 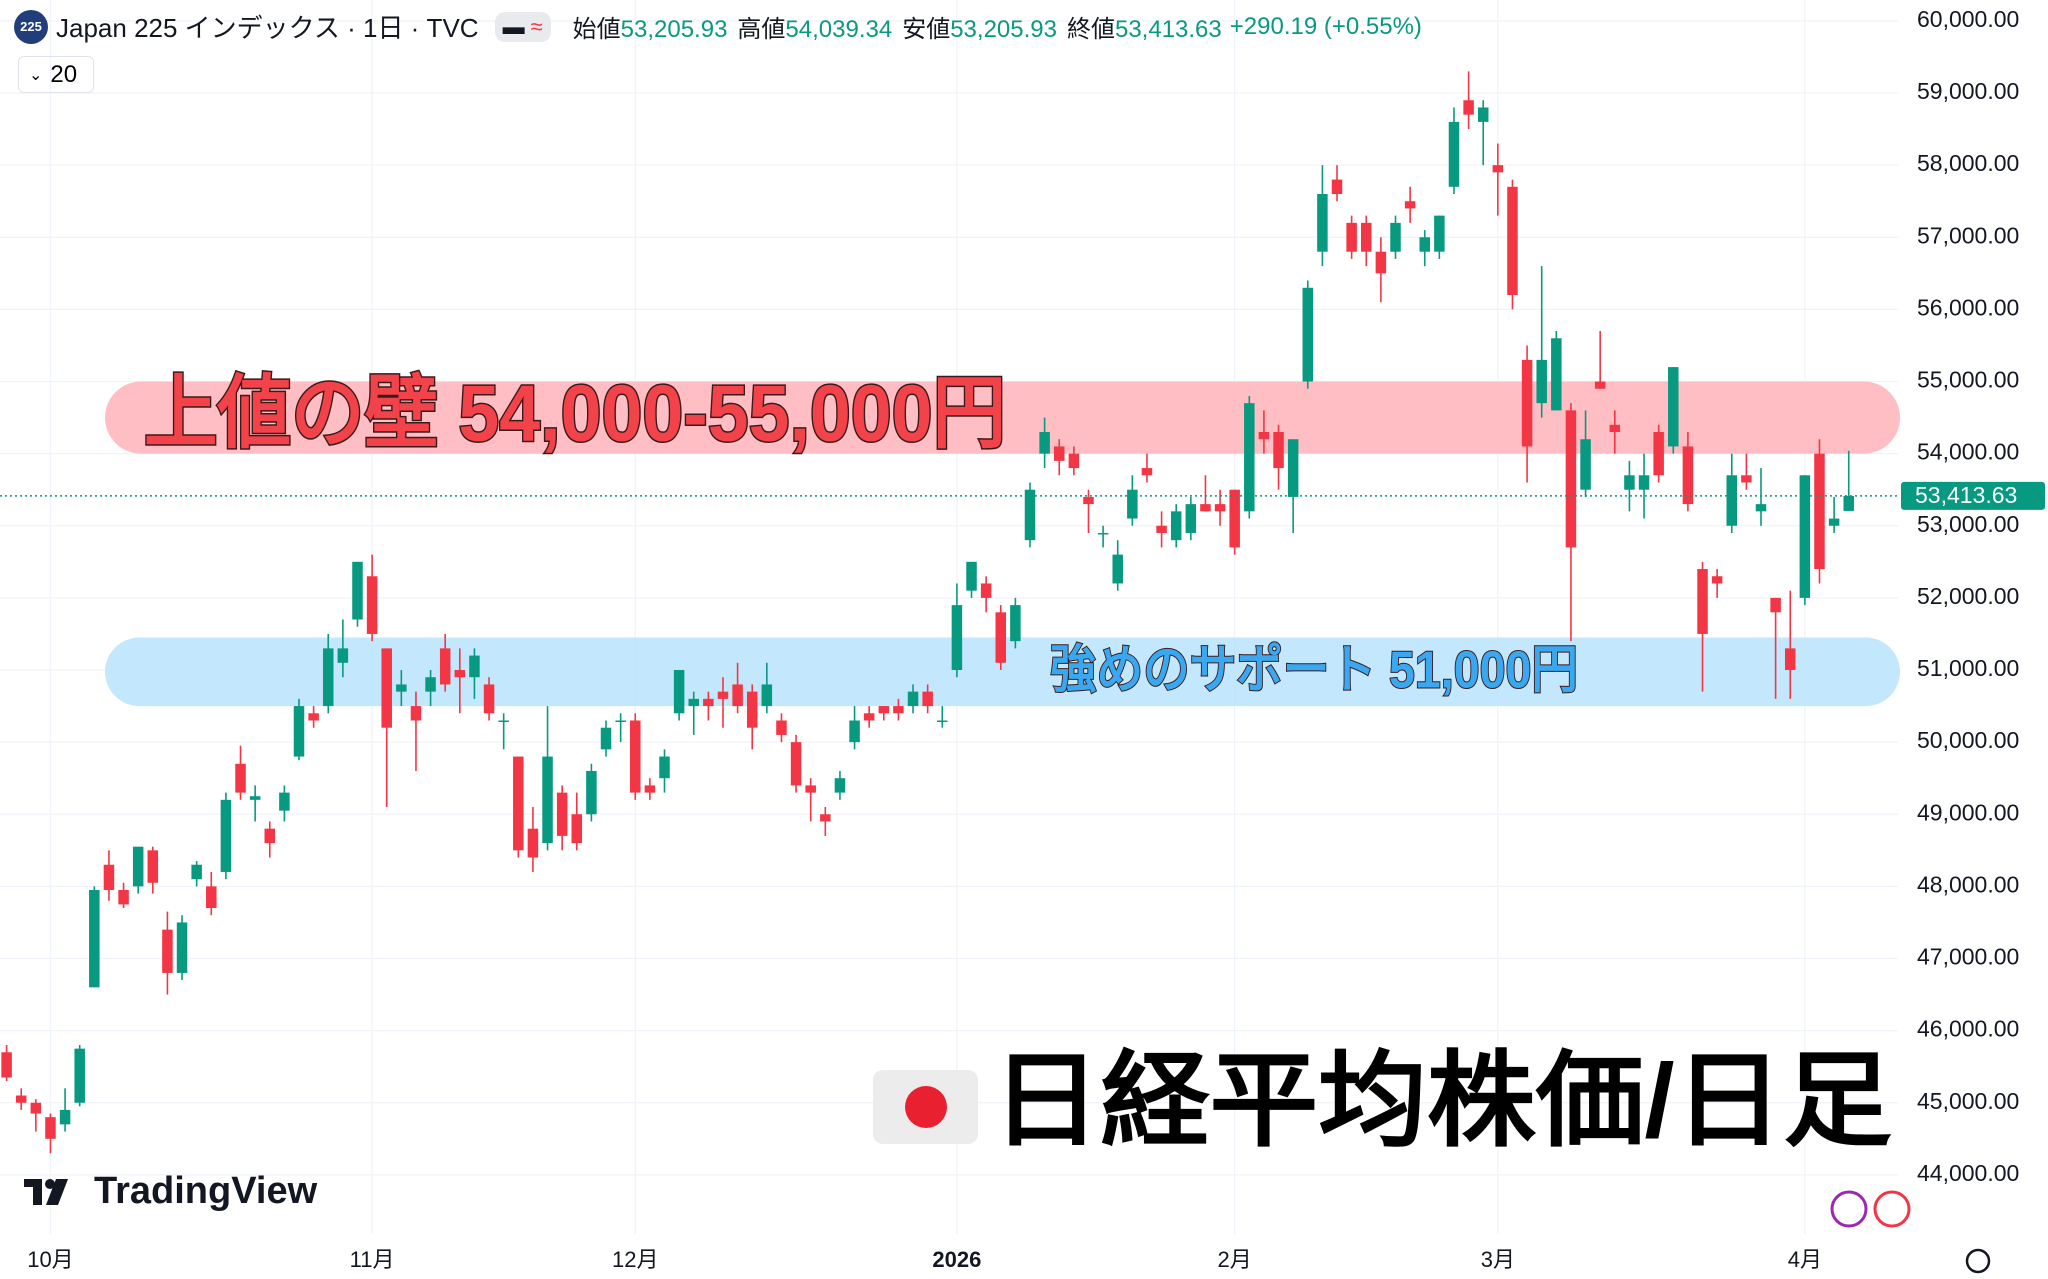 What do you see at coordinates (1090, 29) in the screenshot?
I see `legend-text: 終値` at bounding box center [1090, 29].